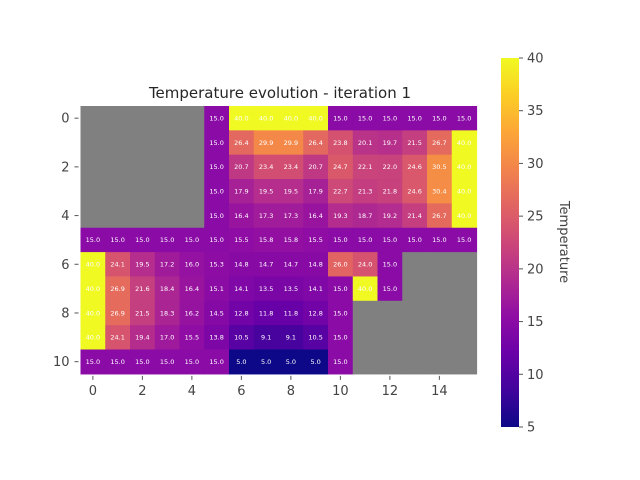 Image resolution: width=640 pixels, height=480 pixels. Describe the element at coordinates (93, 391) in the screenshot. I see `x-tick-label: 0` at that location.